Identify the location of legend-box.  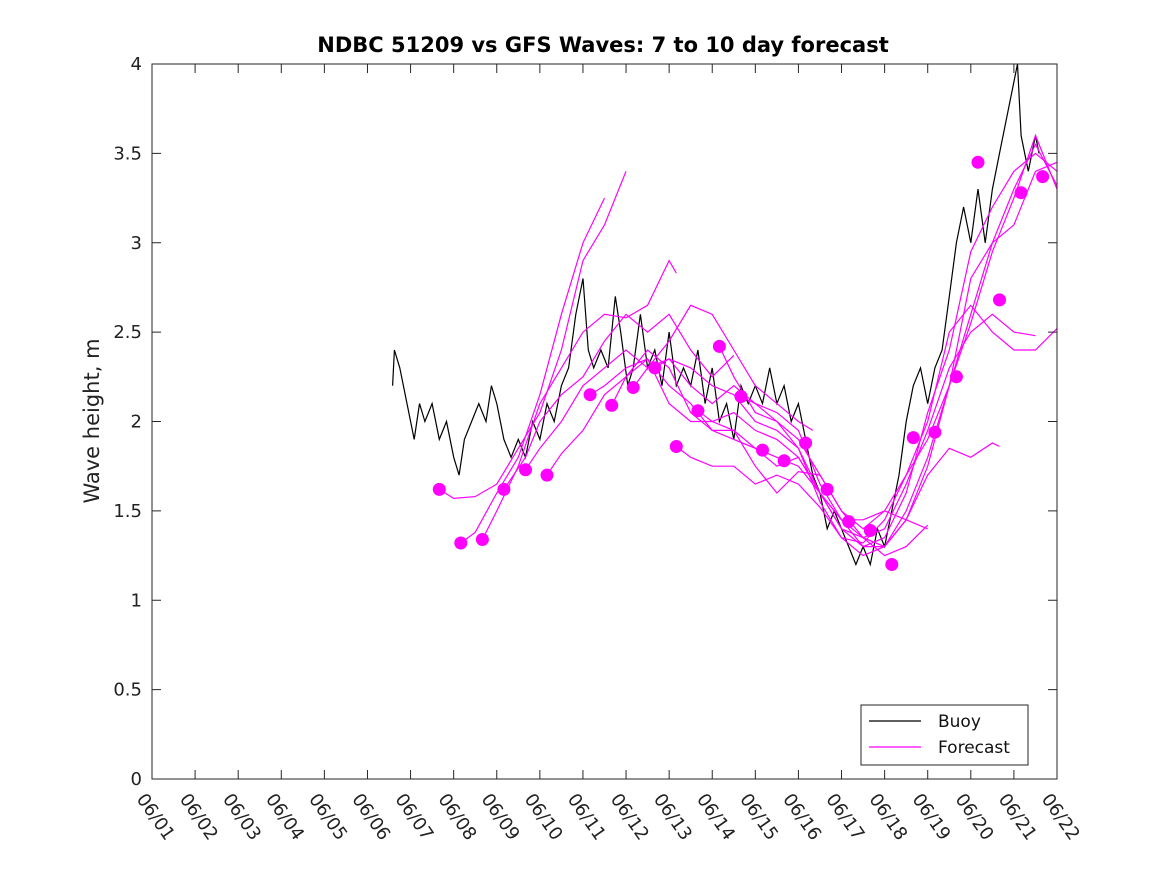
(944, 735).